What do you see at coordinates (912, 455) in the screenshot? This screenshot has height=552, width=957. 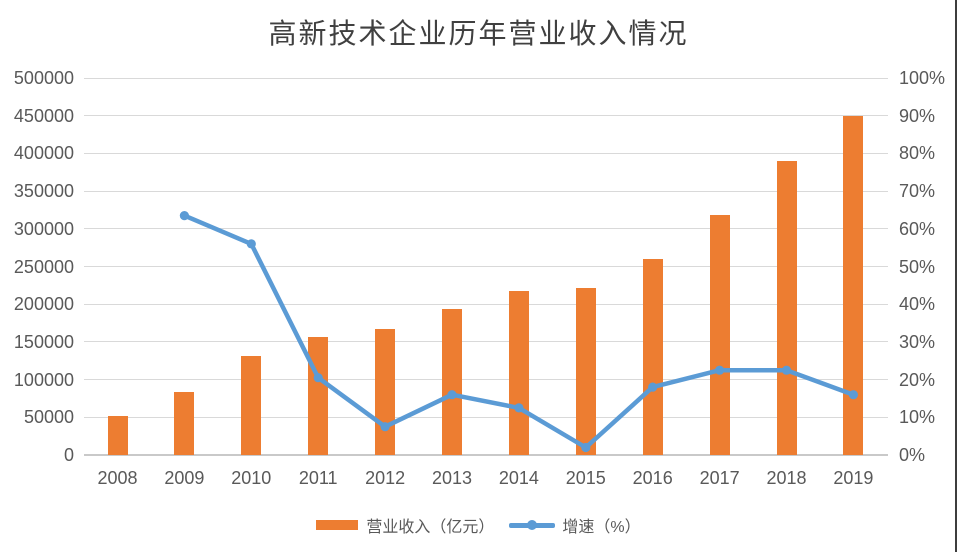 I see `right-axis-tick-label: 0%` at bounding box center [912, 455].